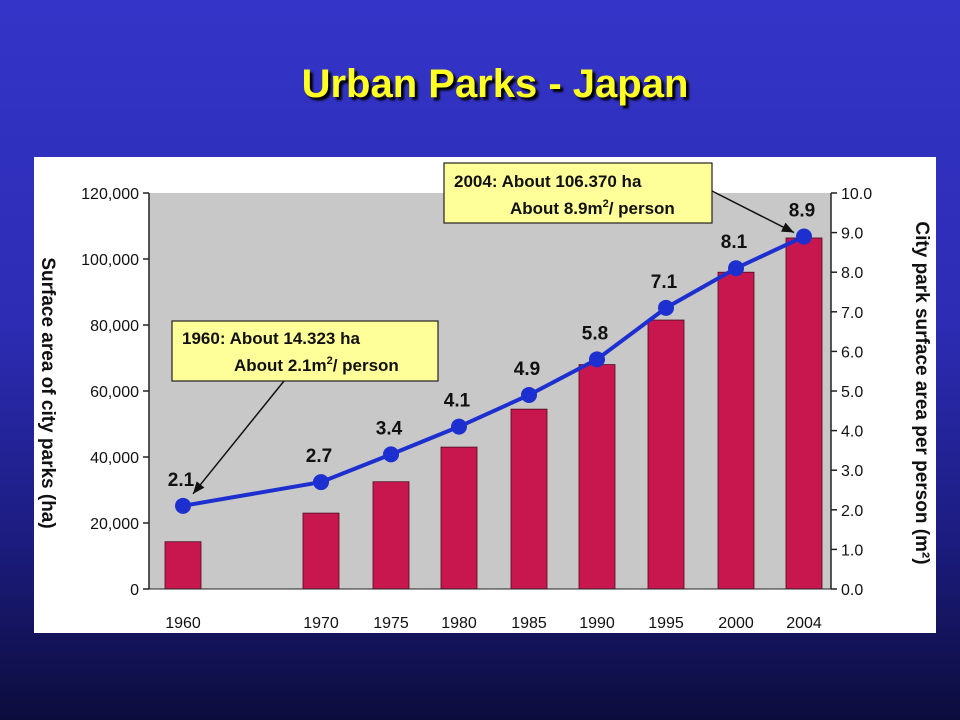  I want to click on left-tick-label: 80,000, so click(114, 326).